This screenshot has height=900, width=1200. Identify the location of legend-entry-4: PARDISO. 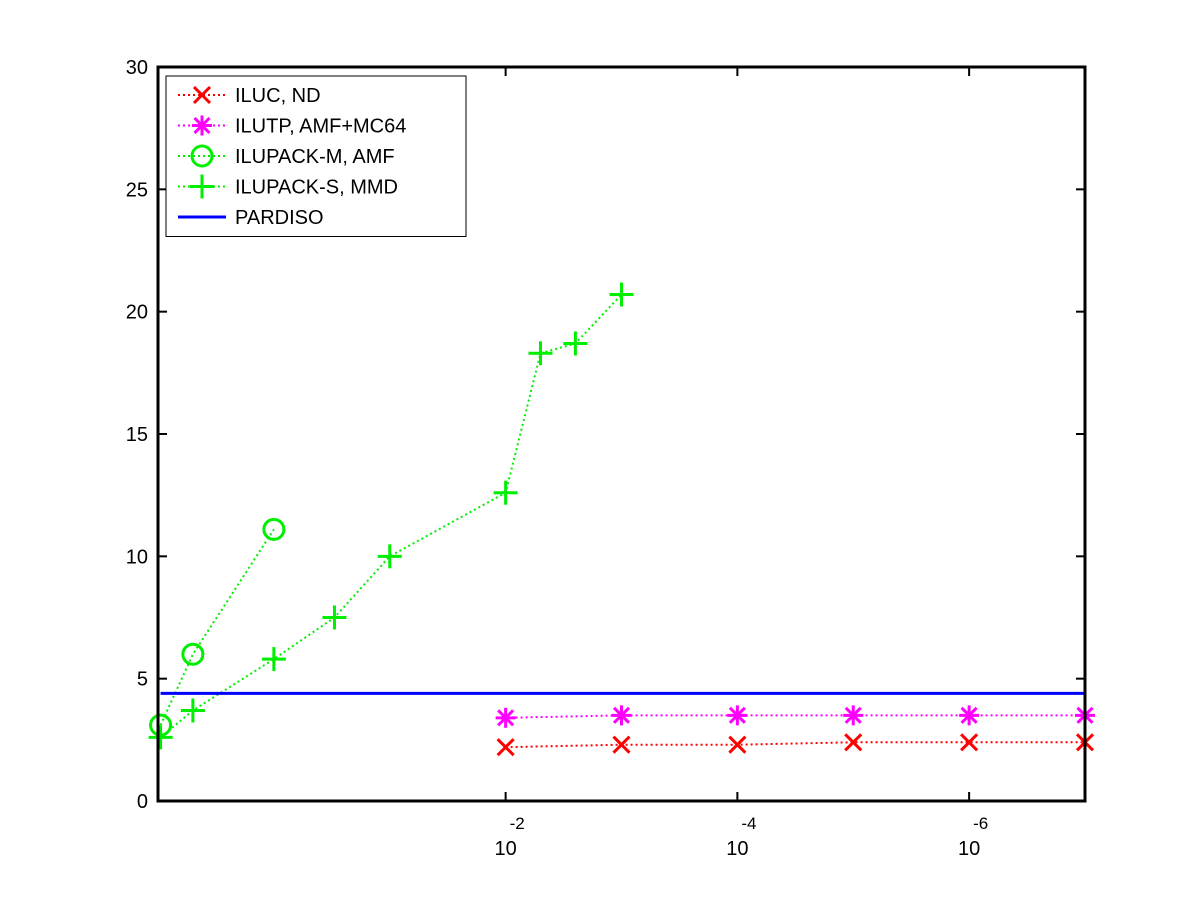
(251, 218).